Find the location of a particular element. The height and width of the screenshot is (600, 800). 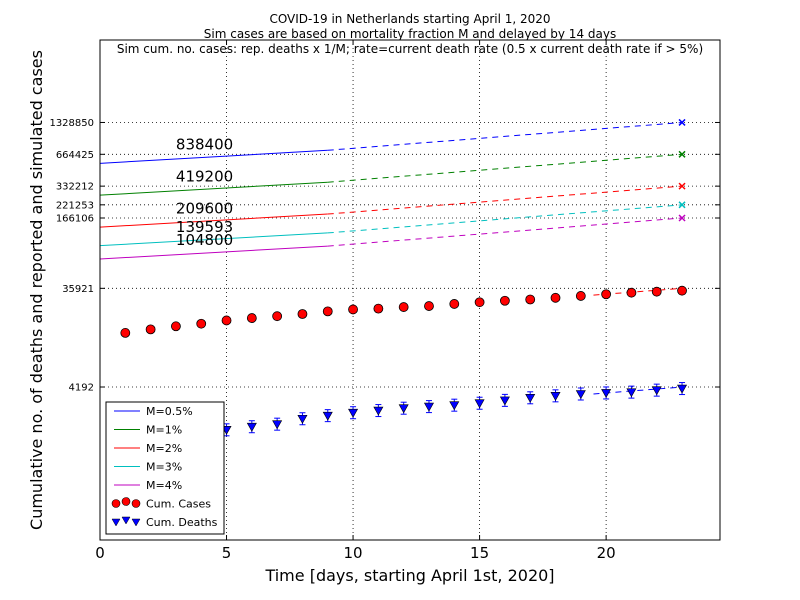

legend-label: M=1% is located at coordinates (164, 430).